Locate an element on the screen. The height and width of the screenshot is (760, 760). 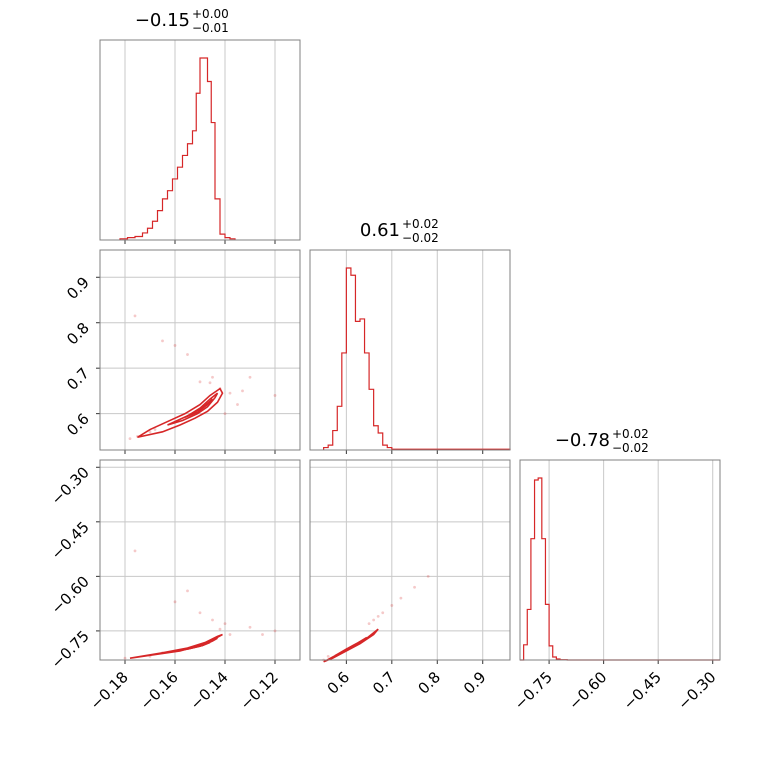
tick-label-y: −0.30 is located at coordinates (70, 485).